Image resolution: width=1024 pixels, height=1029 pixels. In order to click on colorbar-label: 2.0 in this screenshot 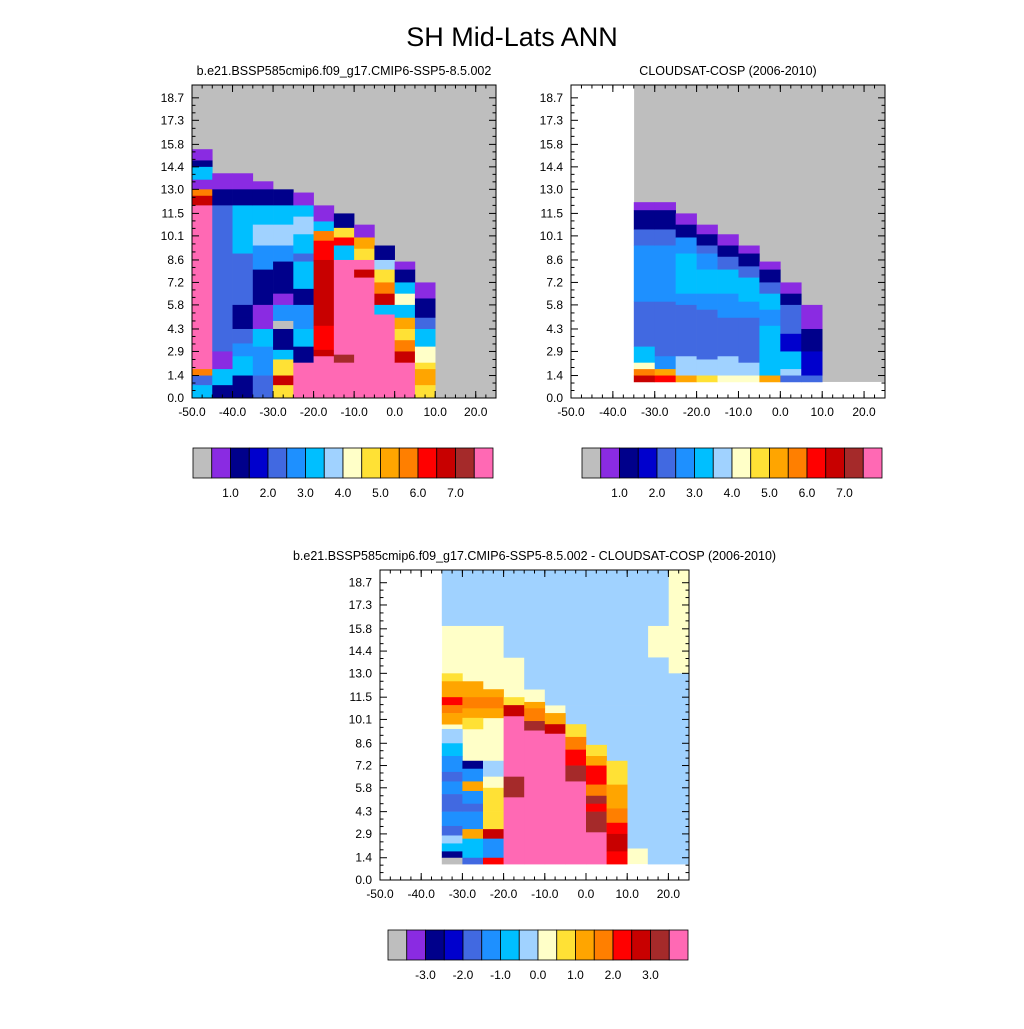, I will do `click(613, 975)`.